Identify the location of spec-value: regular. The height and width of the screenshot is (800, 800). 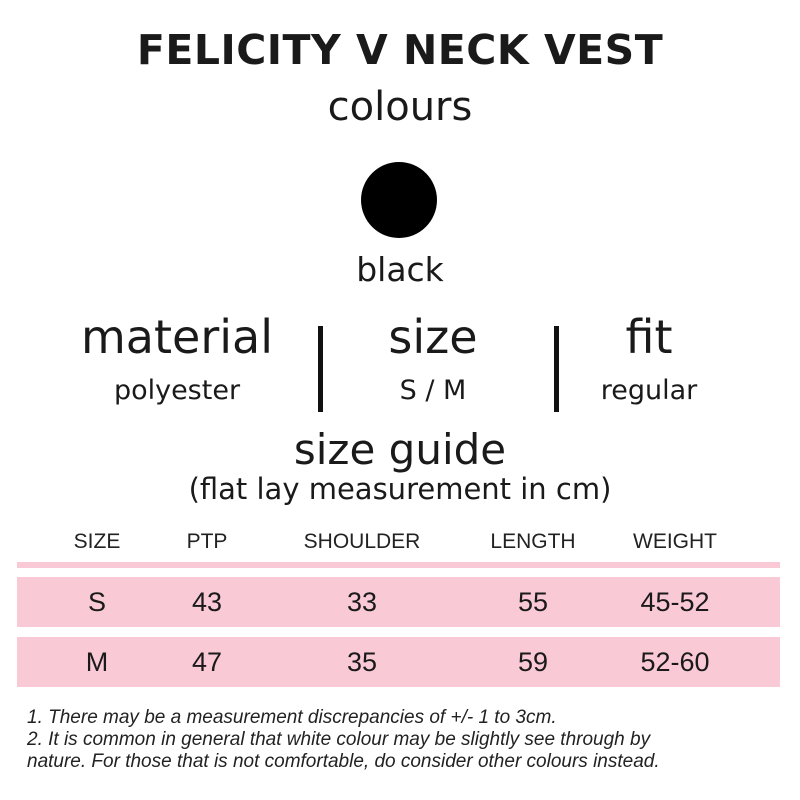
(649, 390).